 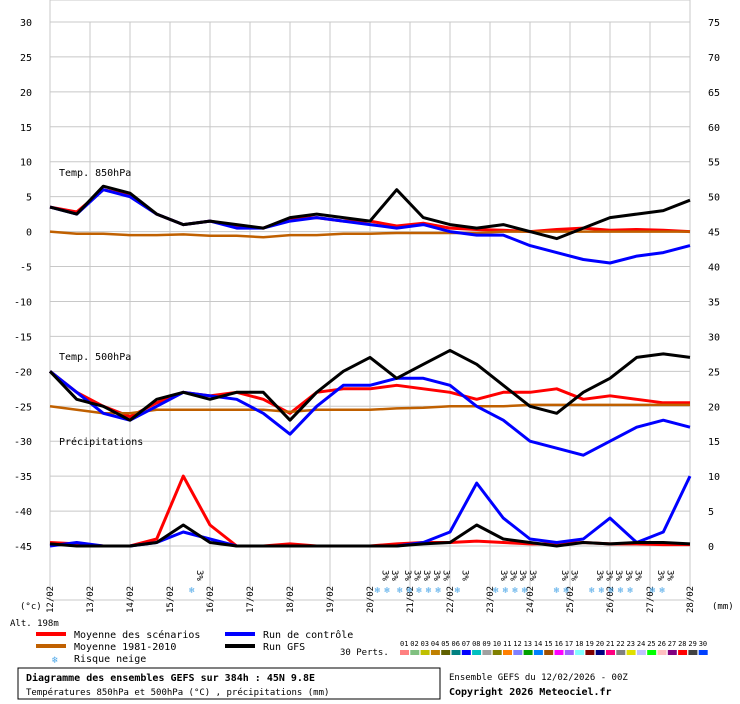 I want to click on left-tick-label: 0, so click(x=29, y=233).